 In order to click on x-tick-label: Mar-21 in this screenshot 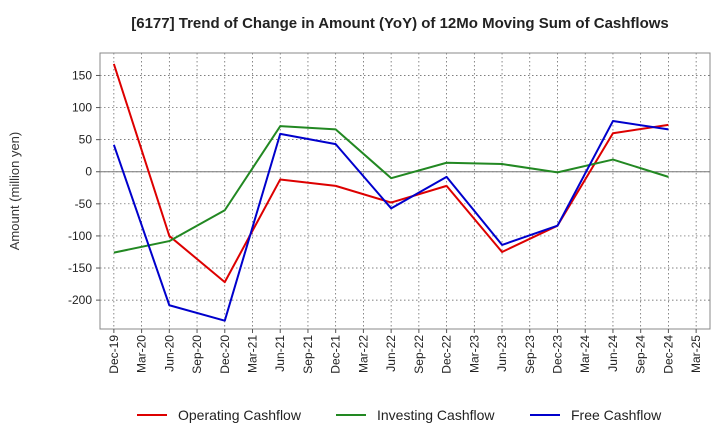, I will do `click(253, 354)`.